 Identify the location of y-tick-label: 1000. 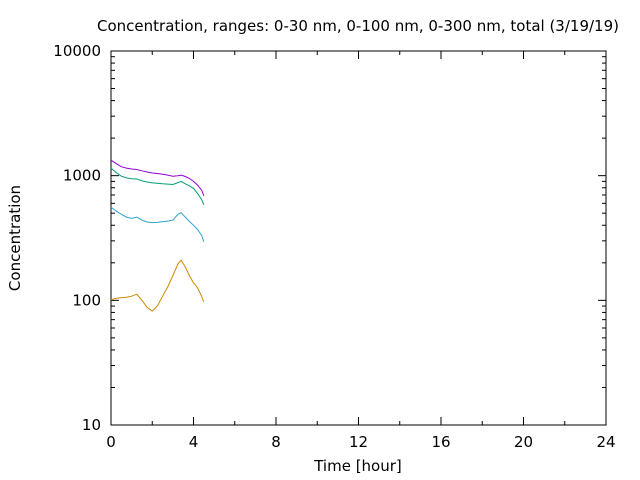
(82, 176).